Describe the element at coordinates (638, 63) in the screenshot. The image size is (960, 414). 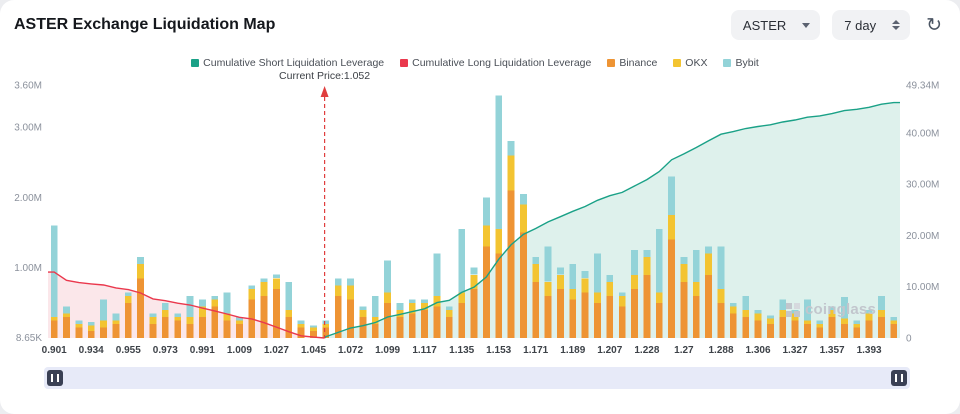
I see `legend-label: Binance` at that location.